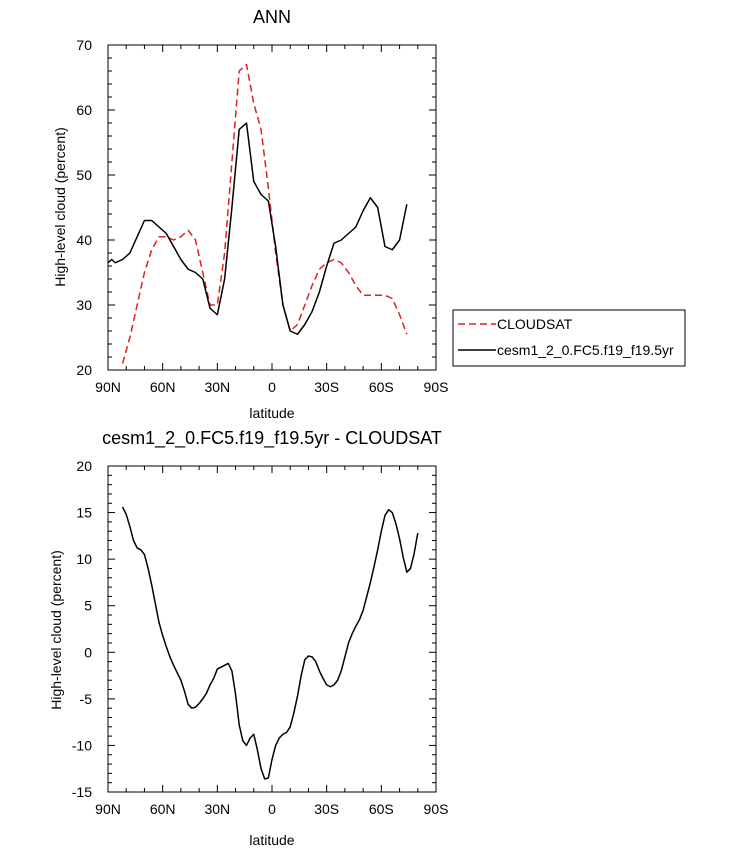  I want to click on top-chart-ylabel: High-level cloud (percent), so click(60, 207).